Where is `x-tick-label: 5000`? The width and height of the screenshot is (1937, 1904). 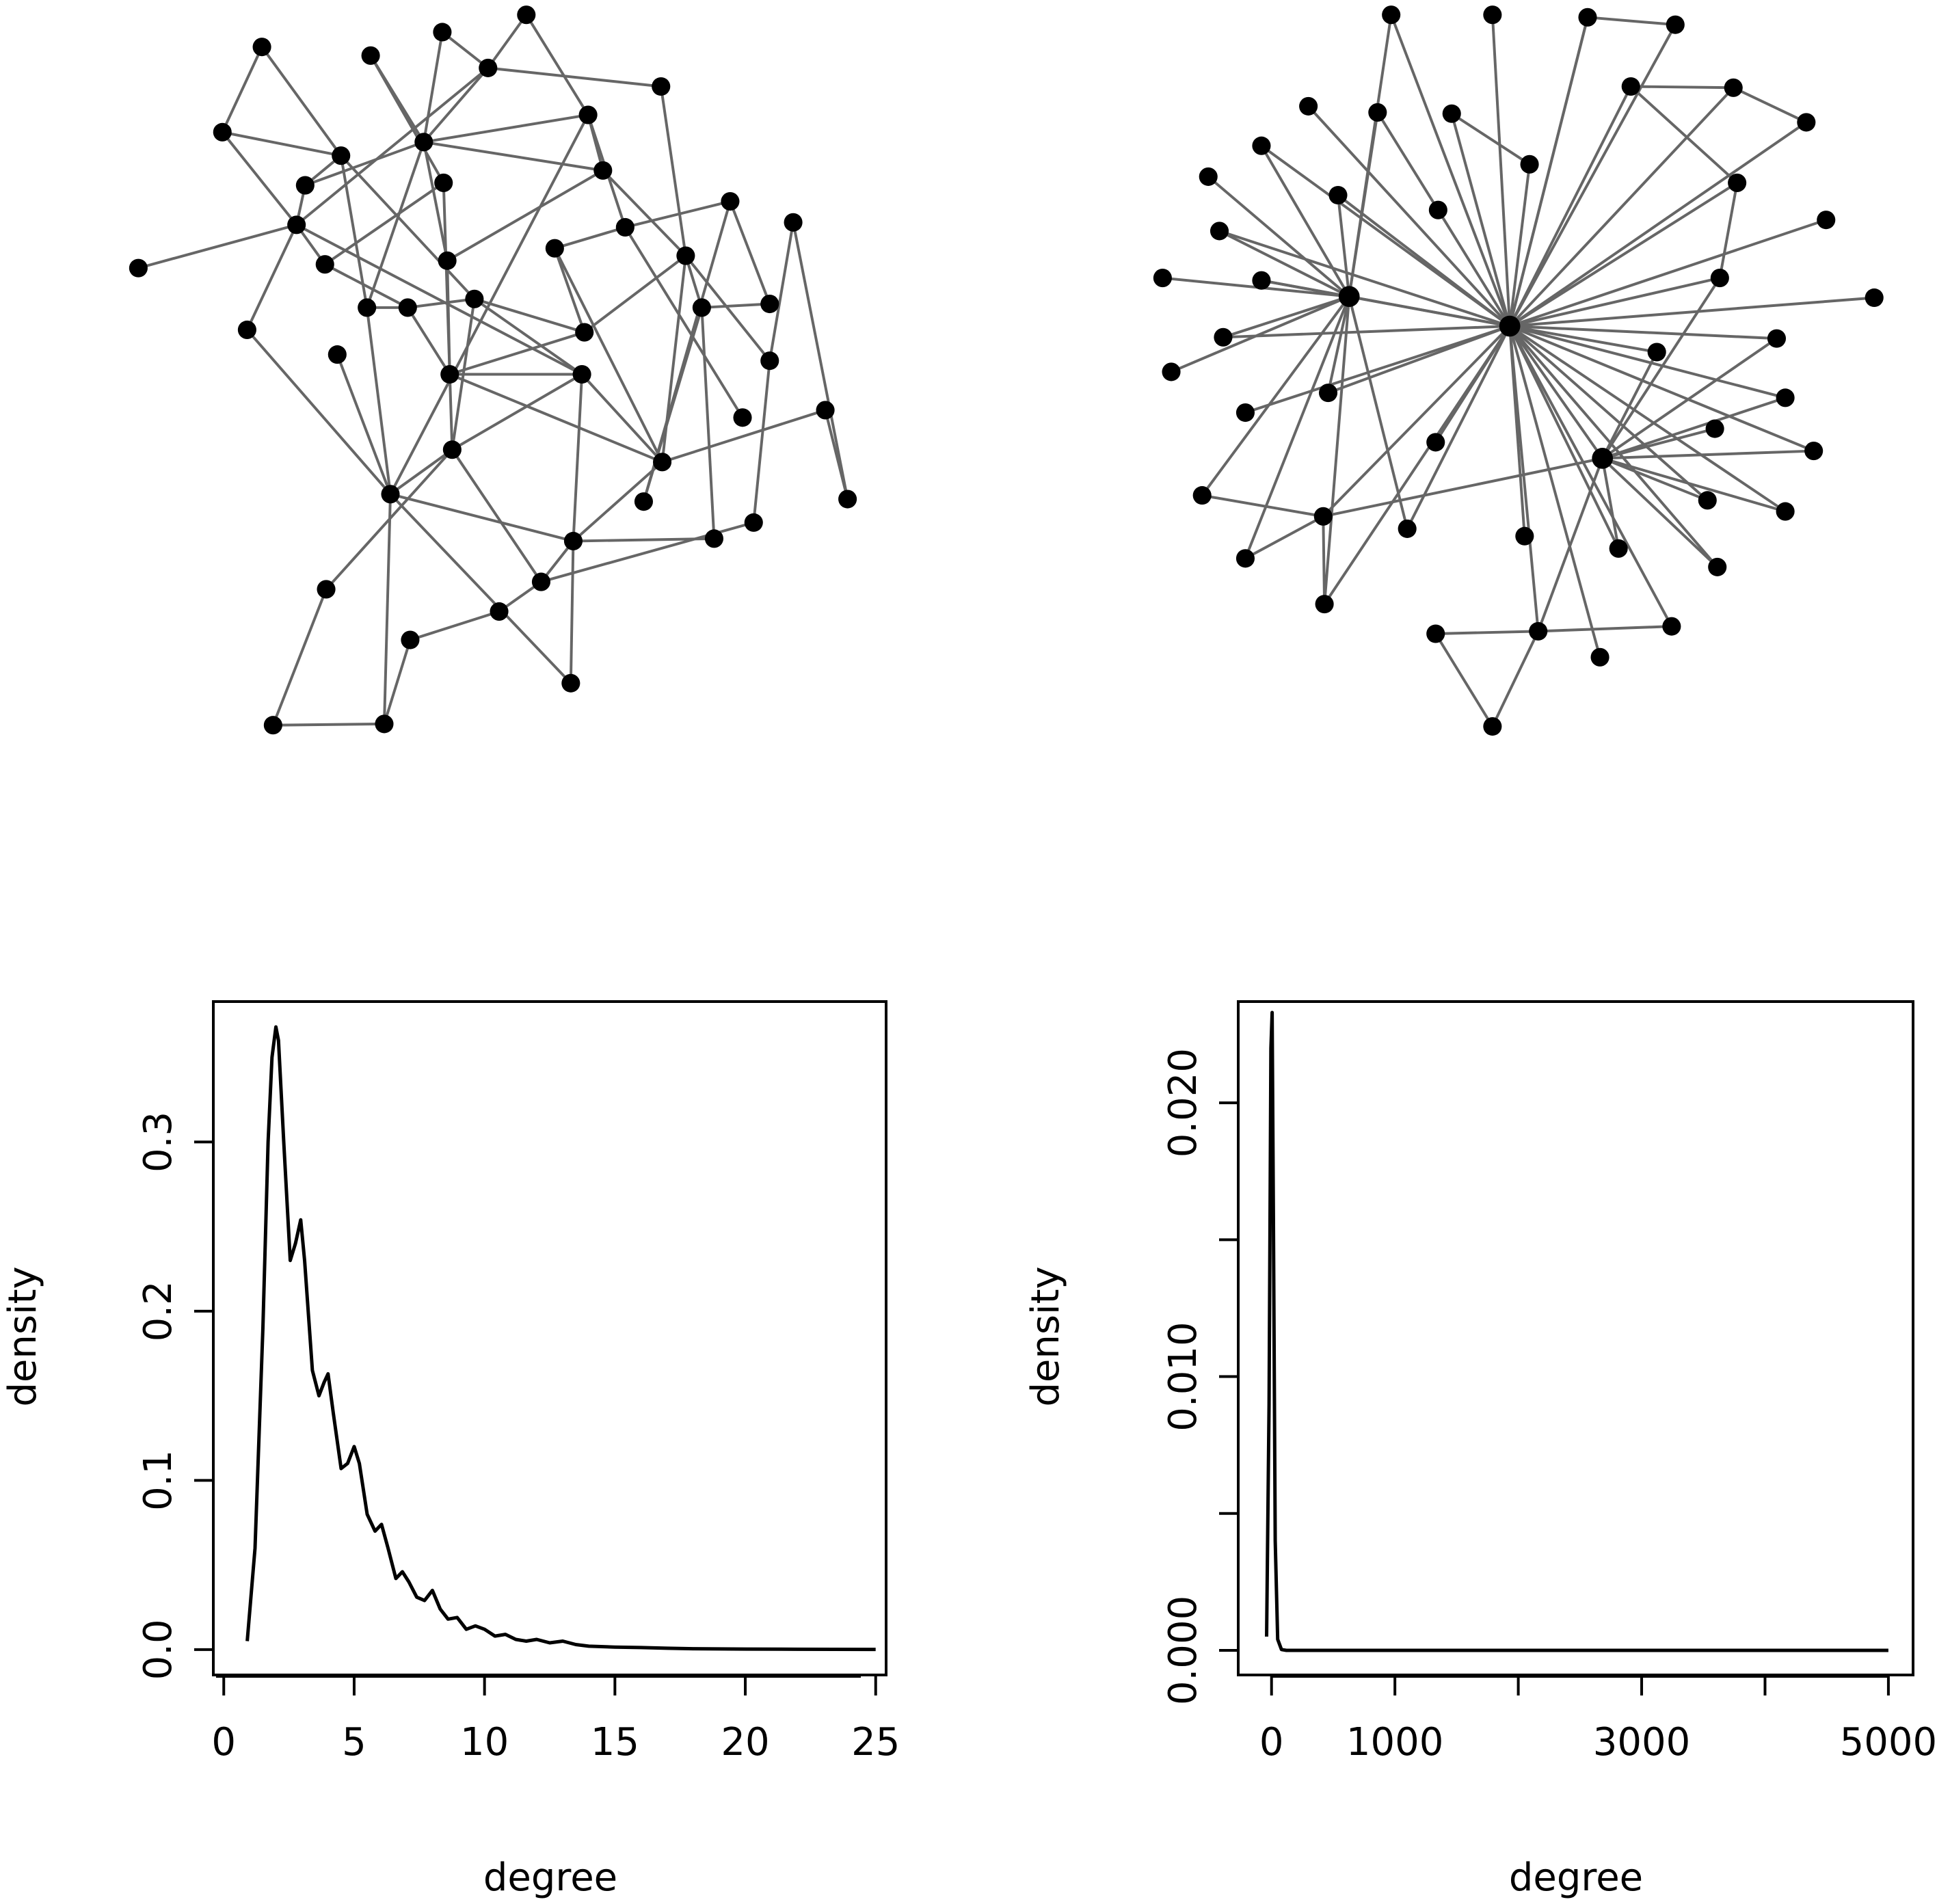 x-tick-label: 5000 is located at coordinates (1888, 1742).